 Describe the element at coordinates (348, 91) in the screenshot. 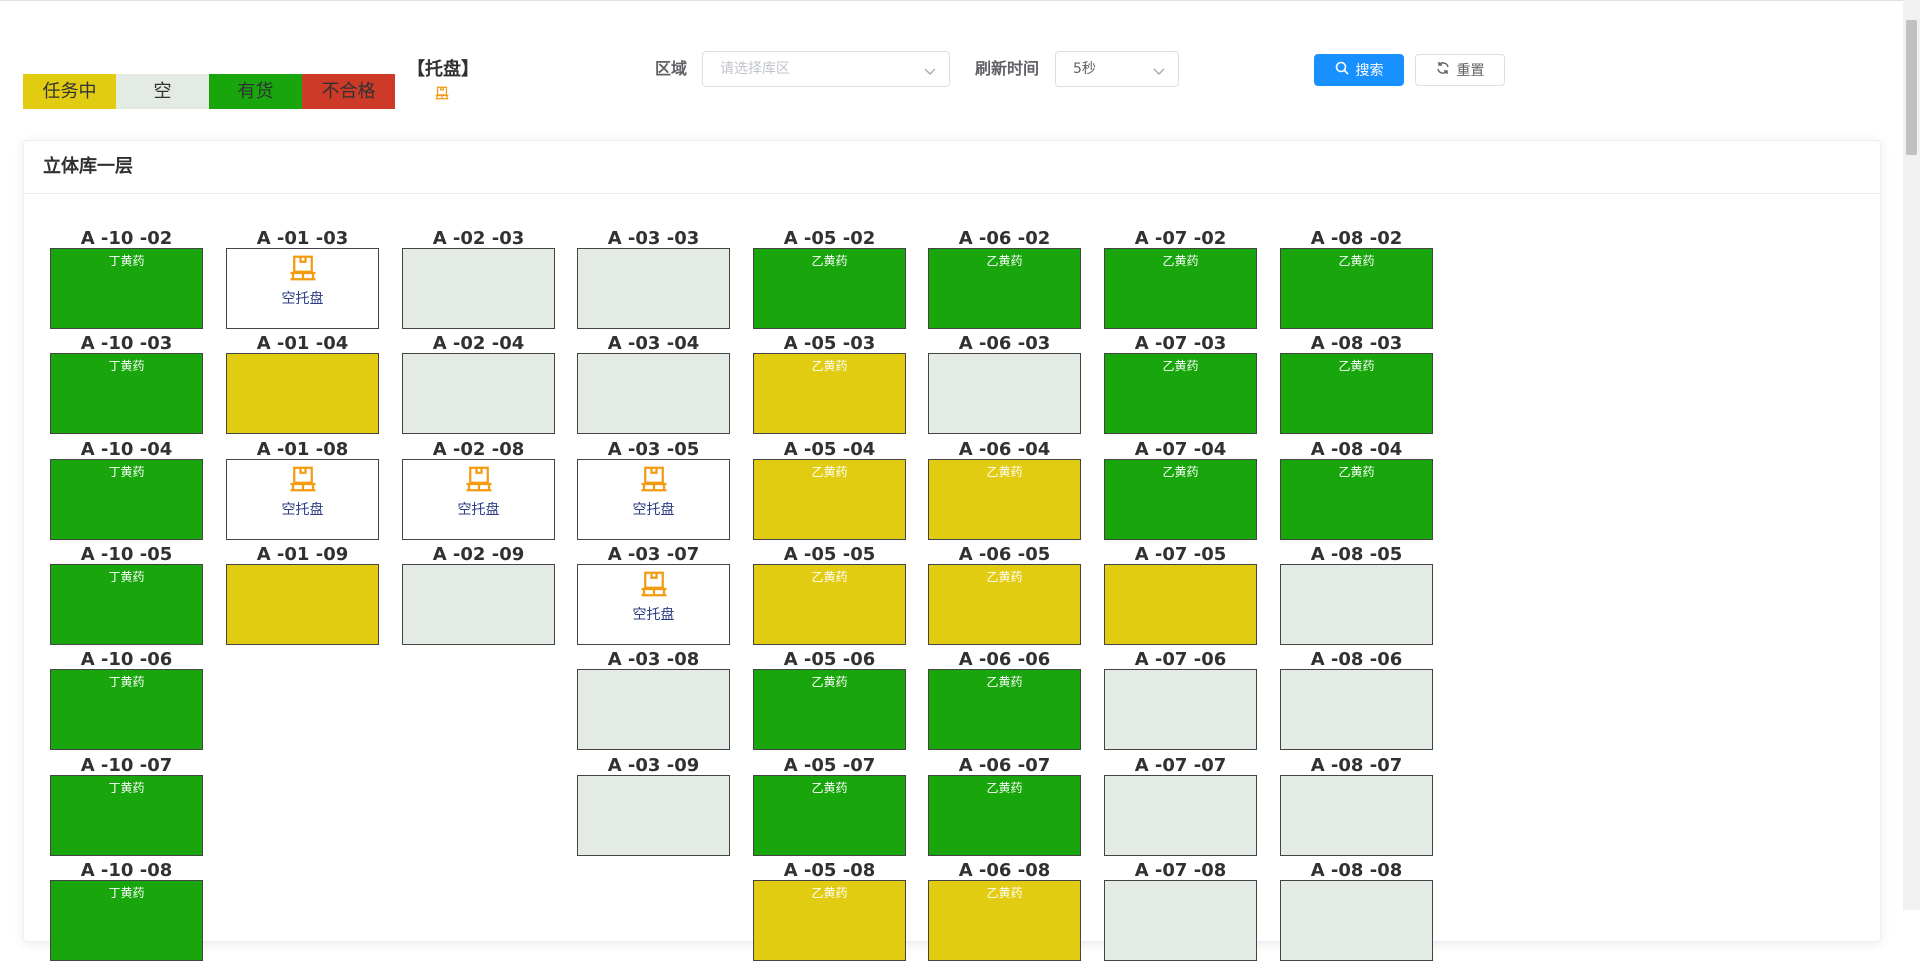

I see `legend-bad: 不合格` at that location.